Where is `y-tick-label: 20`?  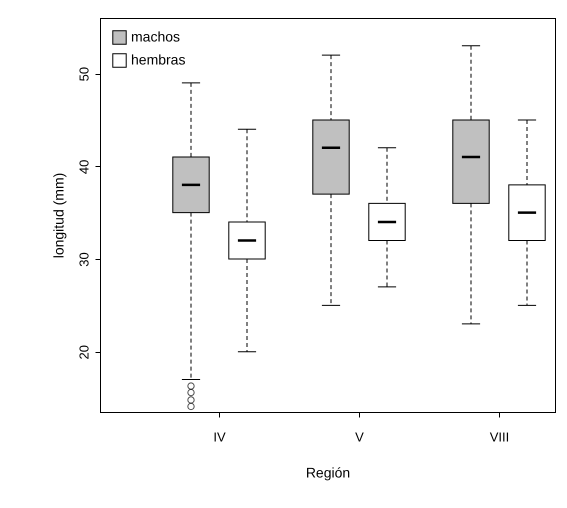 y-tick-label: 20 is located at coordinates (84, 352).